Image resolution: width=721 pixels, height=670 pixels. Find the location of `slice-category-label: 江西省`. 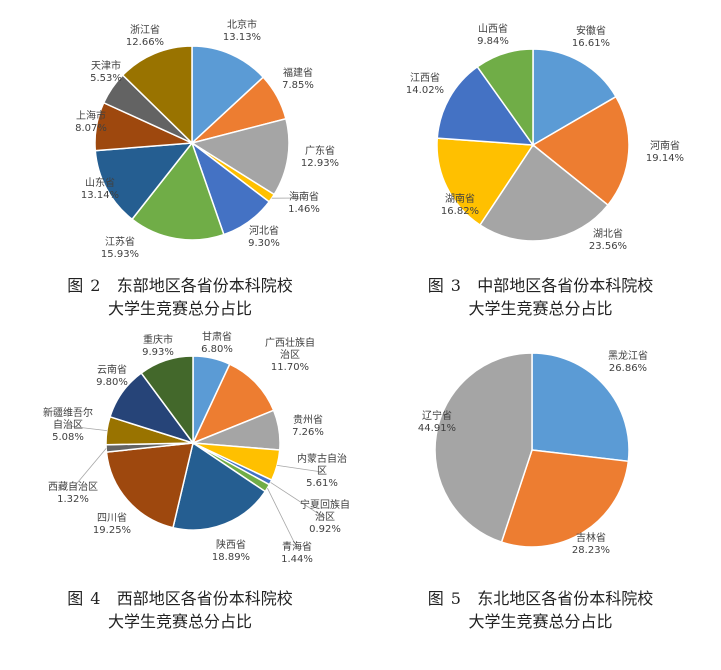

slice-category-label: 江西省 is located at coordinates (425, 77).